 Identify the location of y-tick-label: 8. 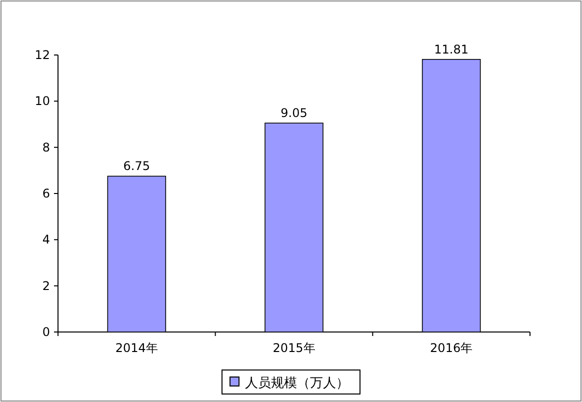
(46, 147).